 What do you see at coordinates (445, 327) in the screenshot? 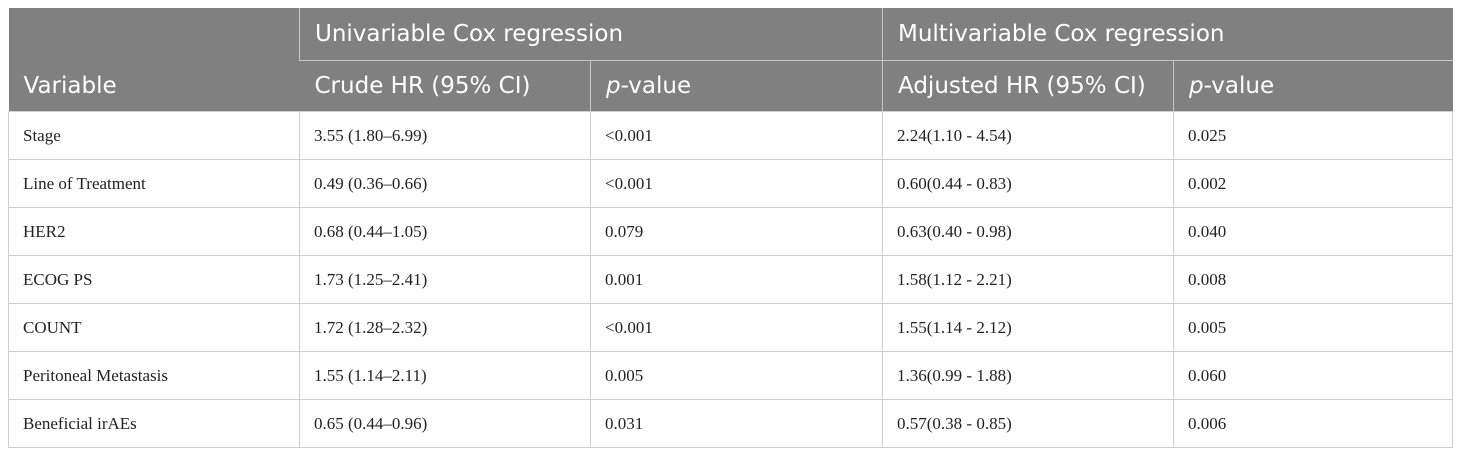
I see `table-cell: 1.72 (1.28–2.32)` at bounding box center [445, 327].